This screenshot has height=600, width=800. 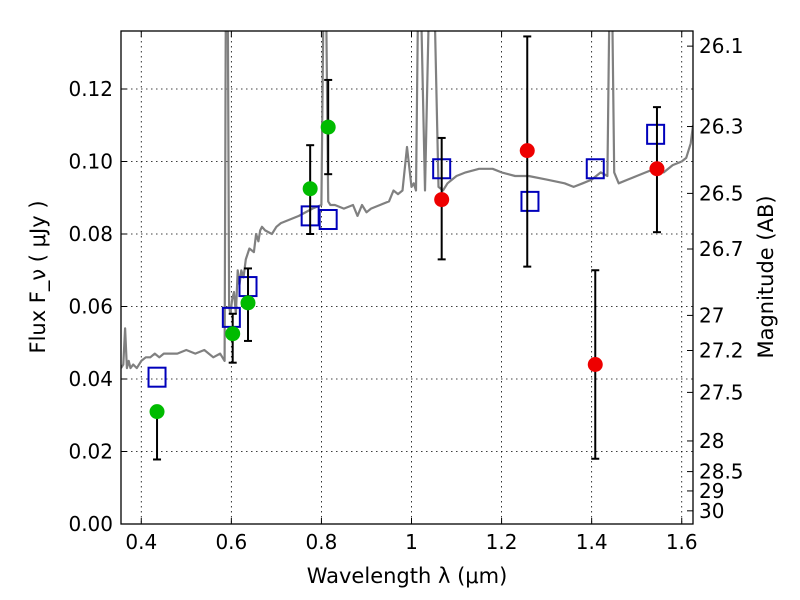 I want to click on x-axis-title-text: Wavelength λ (μm), so click(x=407, y=576).